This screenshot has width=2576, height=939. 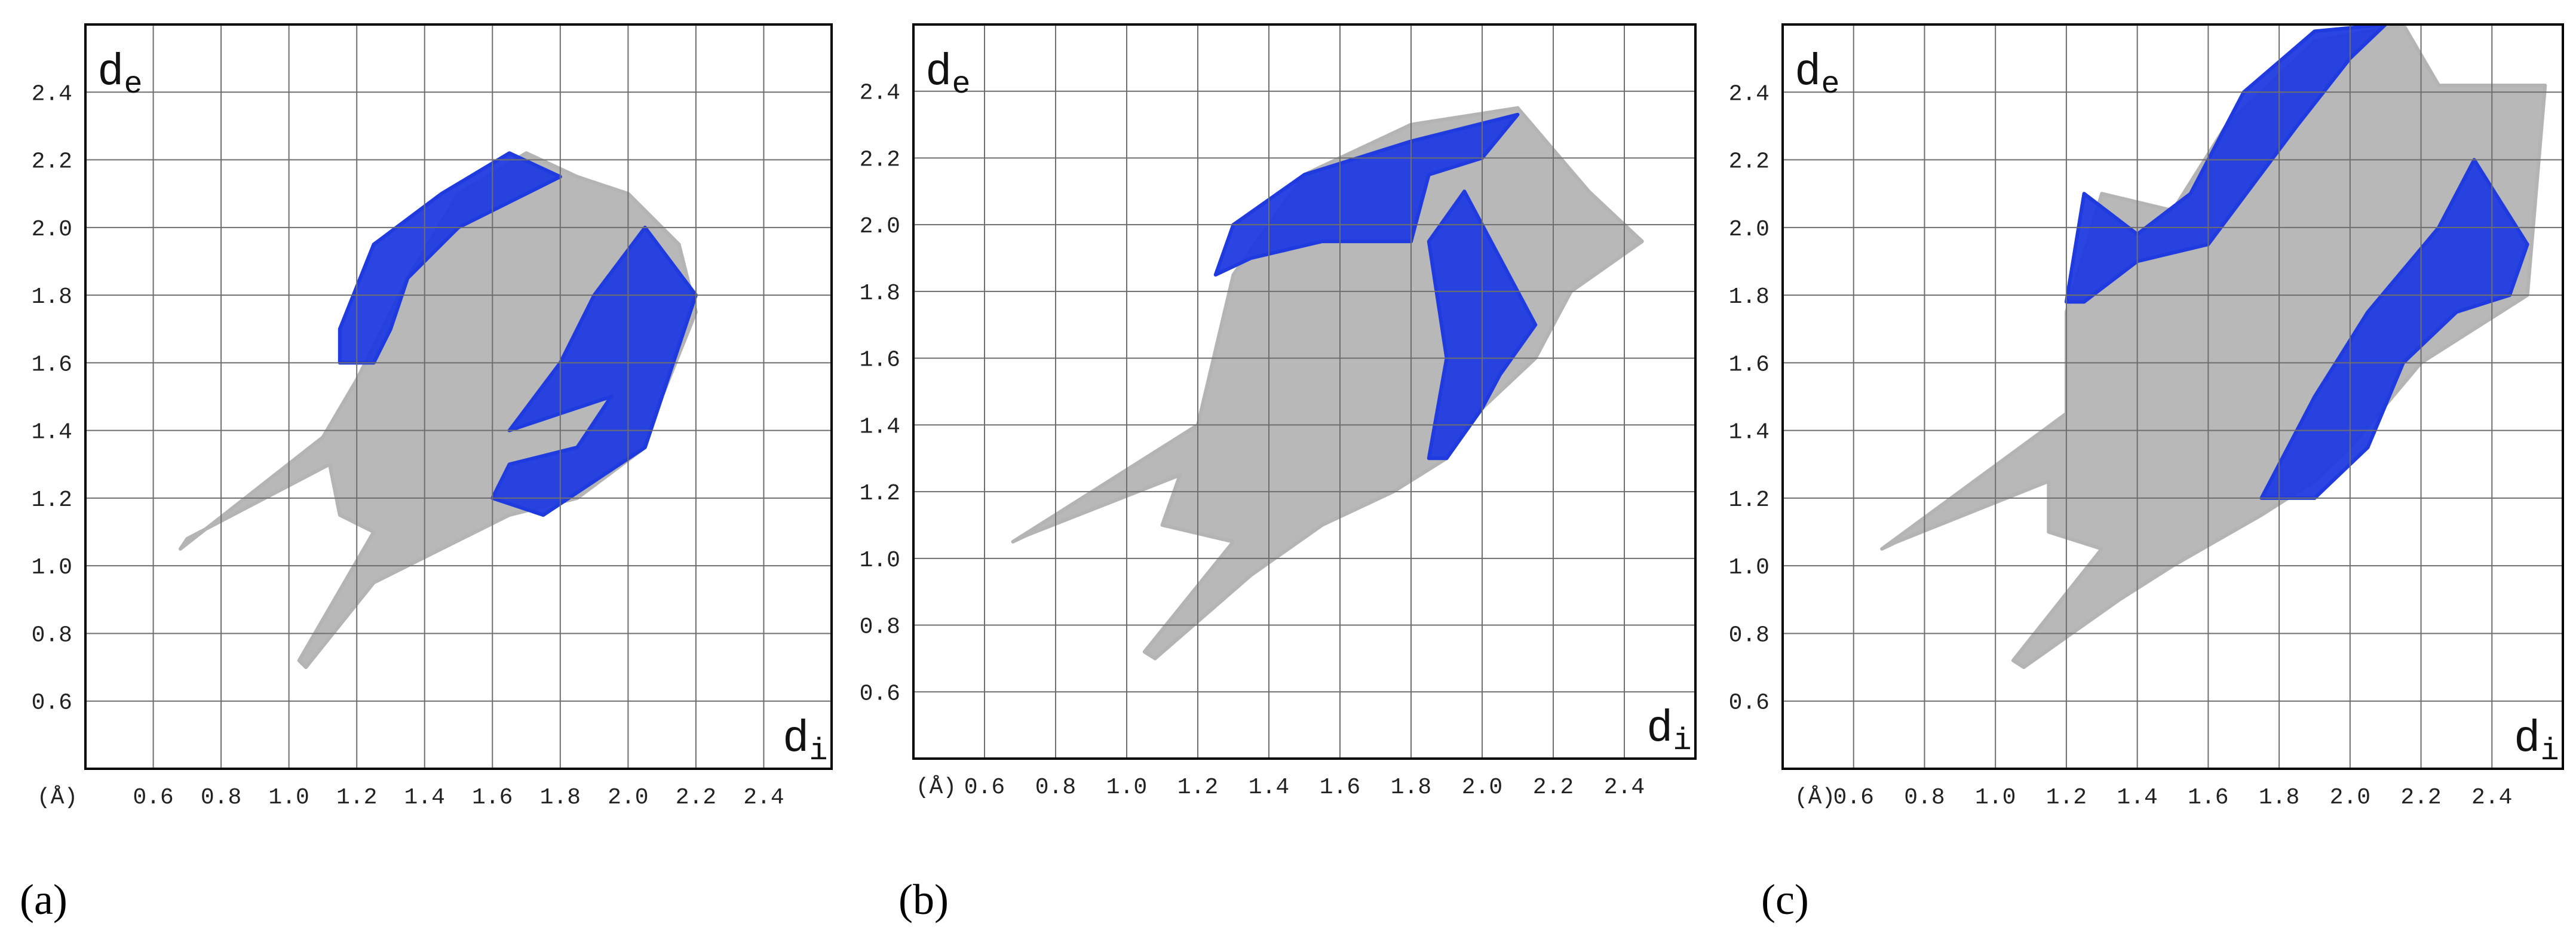 What do you see at coordinates (923, 899) in the screenshot?
I see `panel-label: (b)` at bounding box center [923, 899].